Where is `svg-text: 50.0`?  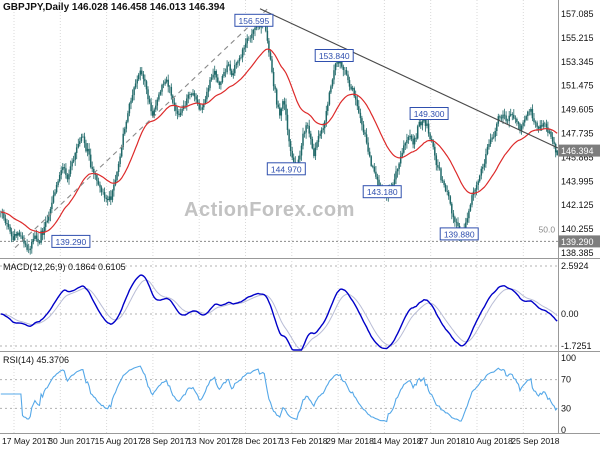 svg-text: 50.0 is located at coordinates (547, 230).